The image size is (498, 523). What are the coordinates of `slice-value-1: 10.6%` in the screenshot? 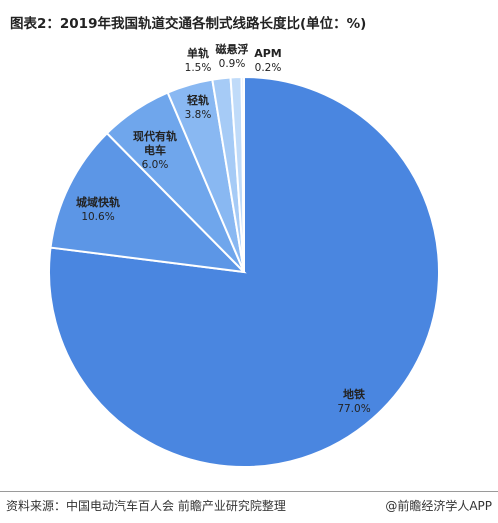 It's located at (97, 217).